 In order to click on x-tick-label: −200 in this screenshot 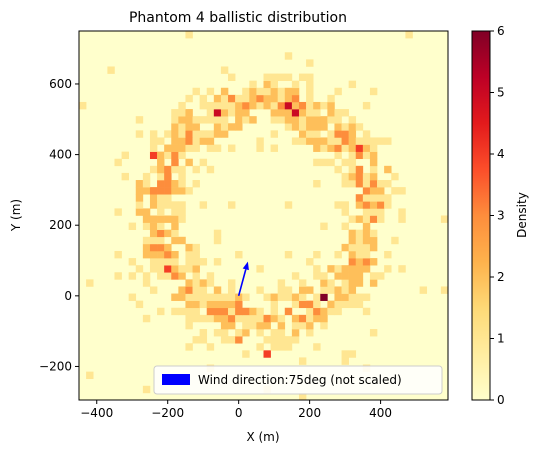, I will do `click(167, 413)`.